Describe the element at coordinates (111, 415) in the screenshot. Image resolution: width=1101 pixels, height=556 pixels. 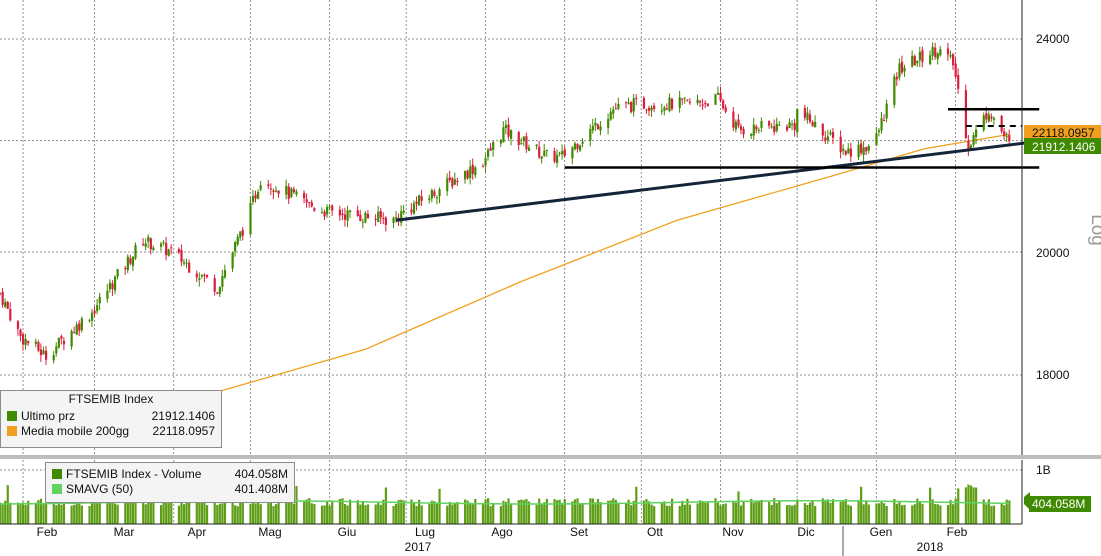
I see `legend-item-last: Ultimo prz 21912.1406` at that location.